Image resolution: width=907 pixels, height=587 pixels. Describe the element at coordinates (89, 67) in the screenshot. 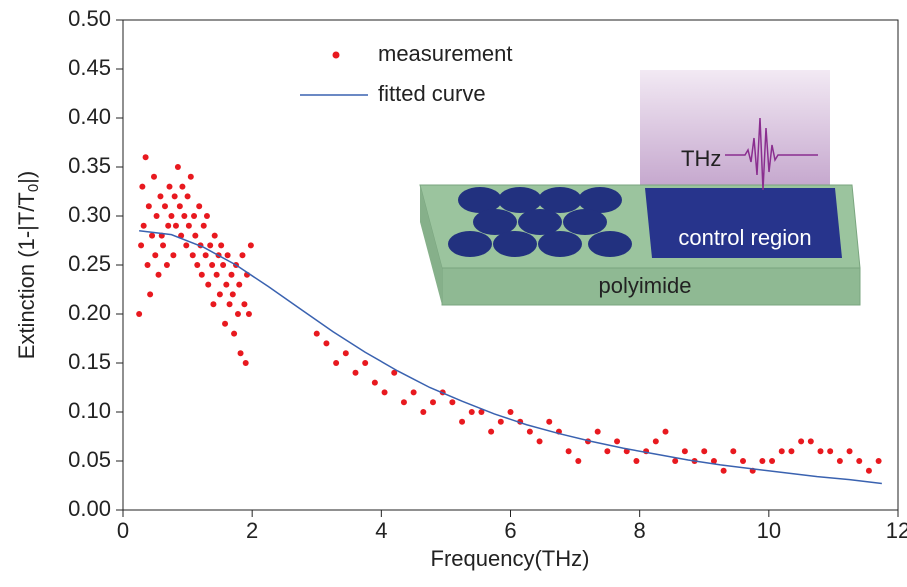

I see `y-tick-label: 0.45` at that location.